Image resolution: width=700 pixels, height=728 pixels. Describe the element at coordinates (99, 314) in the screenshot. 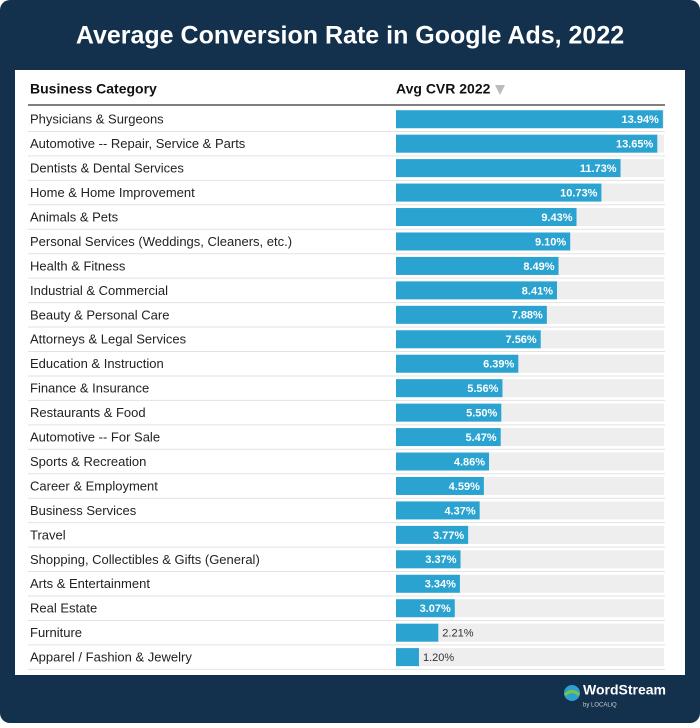

I see `category-label: Beauty & Personal Care` at that location.